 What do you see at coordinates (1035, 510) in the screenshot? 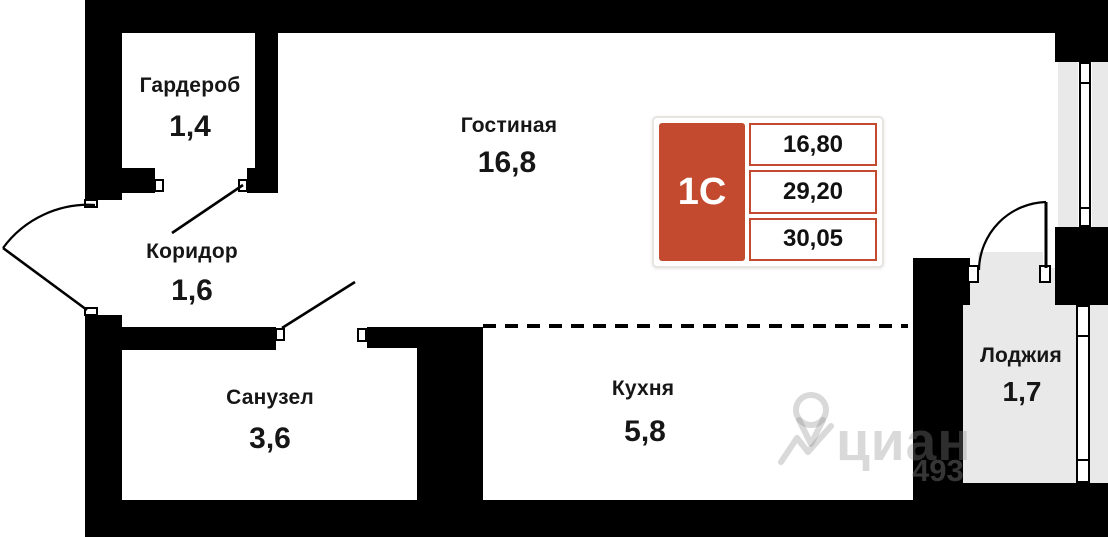
I see `wall-bottom-right-block` at bounding box center [1035, 510].